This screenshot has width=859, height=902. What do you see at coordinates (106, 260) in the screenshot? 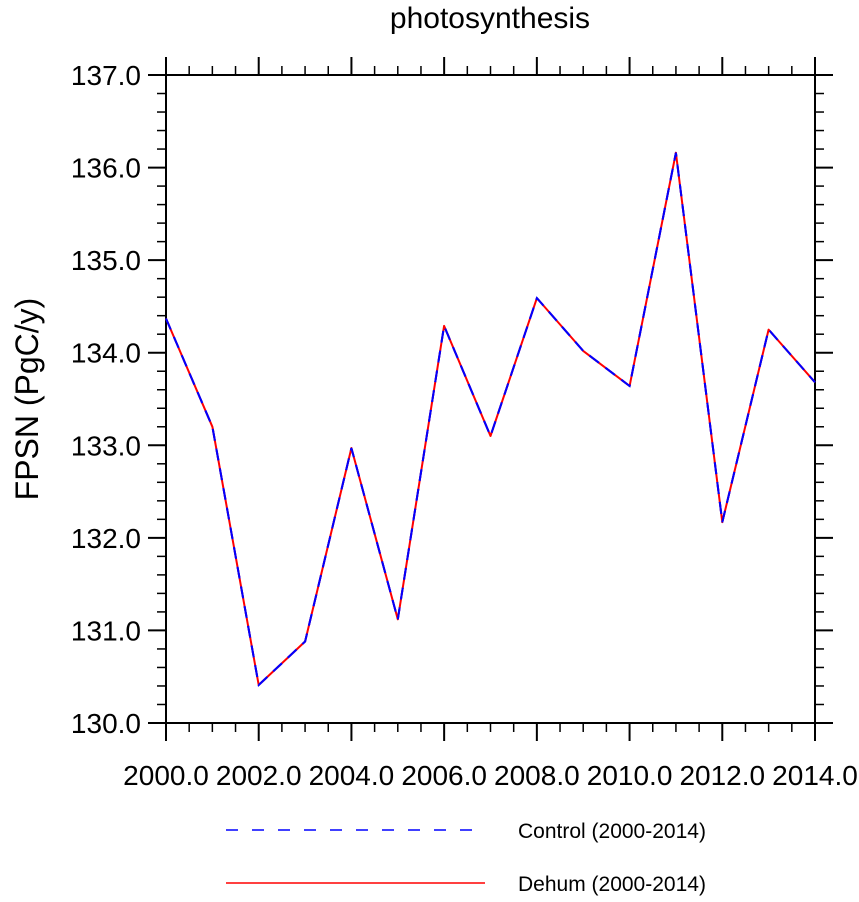
I see `y-tick-label: 135.0` at bounding box center [106, 260].